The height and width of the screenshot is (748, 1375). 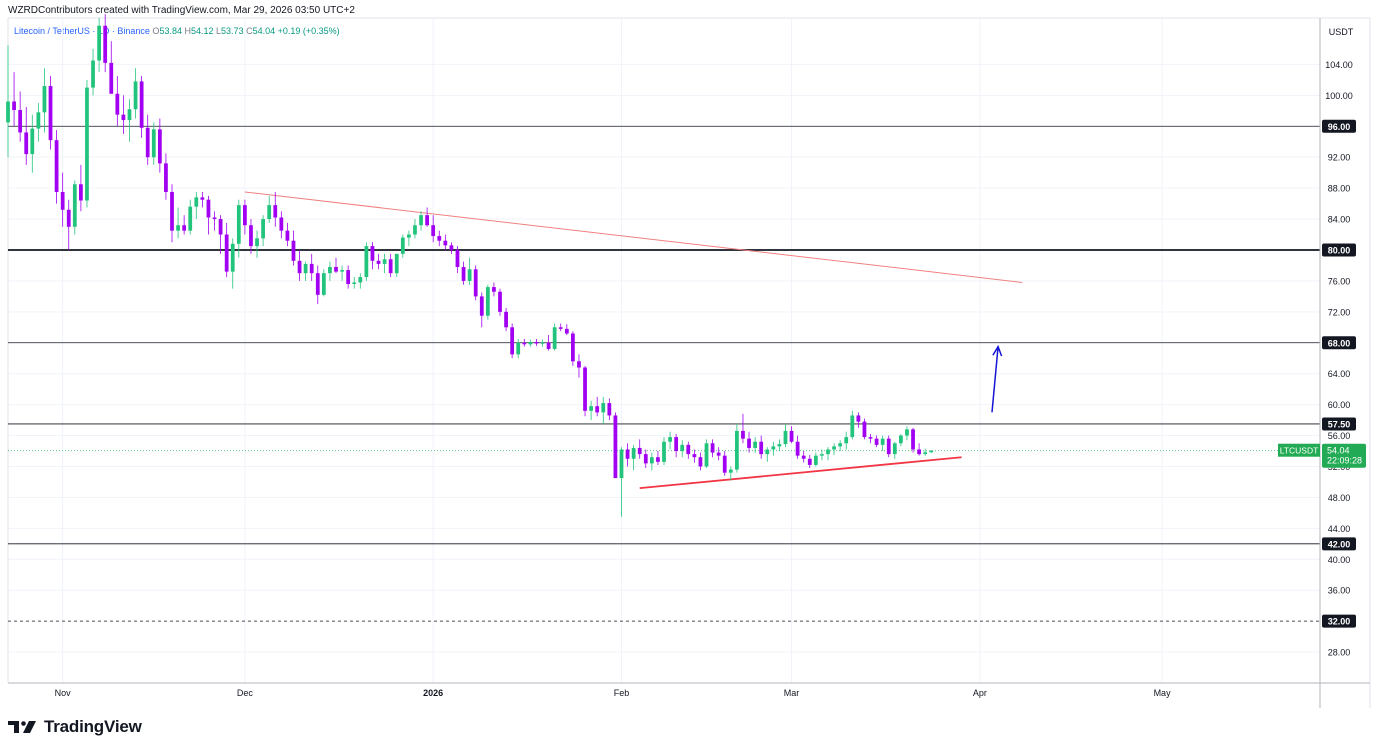 What do you see at coordinates (82, 31) in the screenshot?
I see `legend-symbol: Litecoin / TetherUS · 1D · Binance` at bounding box center [82, 31].